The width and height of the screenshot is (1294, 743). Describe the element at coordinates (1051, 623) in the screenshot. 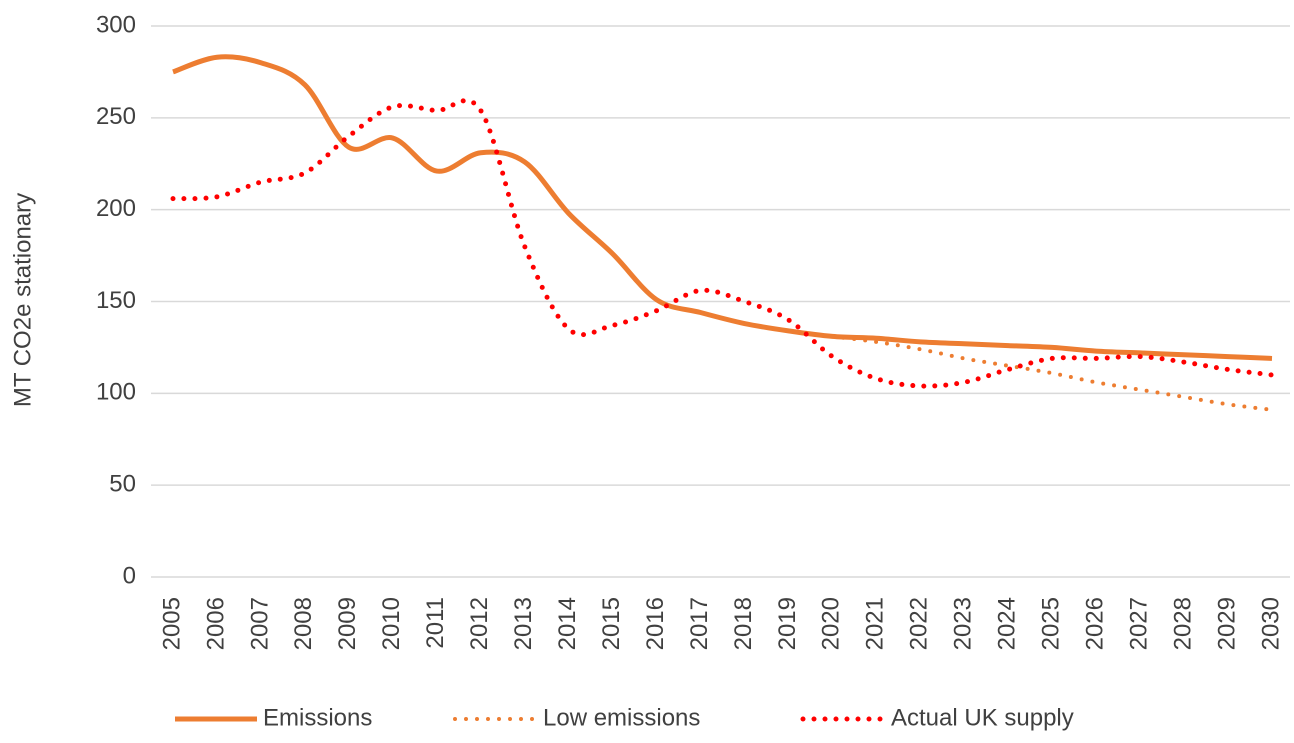

I see `x-tick-label: 2025` at that location.